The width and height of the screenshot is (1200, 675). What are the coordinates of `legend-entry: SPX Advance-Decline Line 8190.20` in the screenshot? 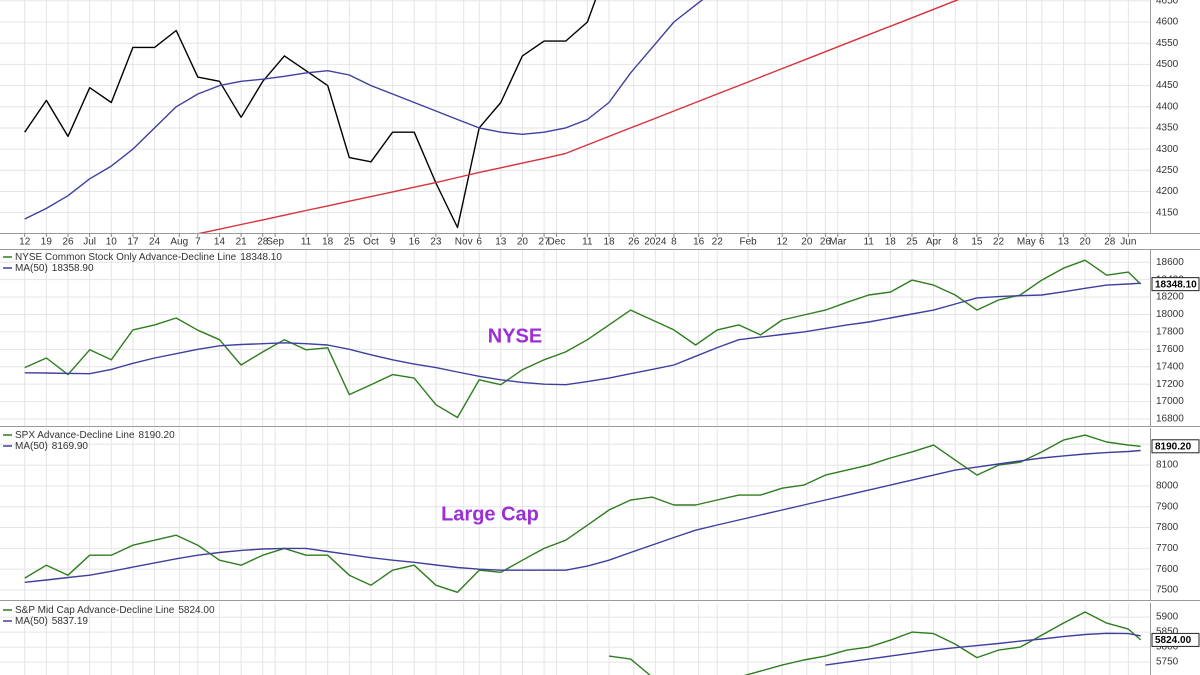 It's located at (95, 435).